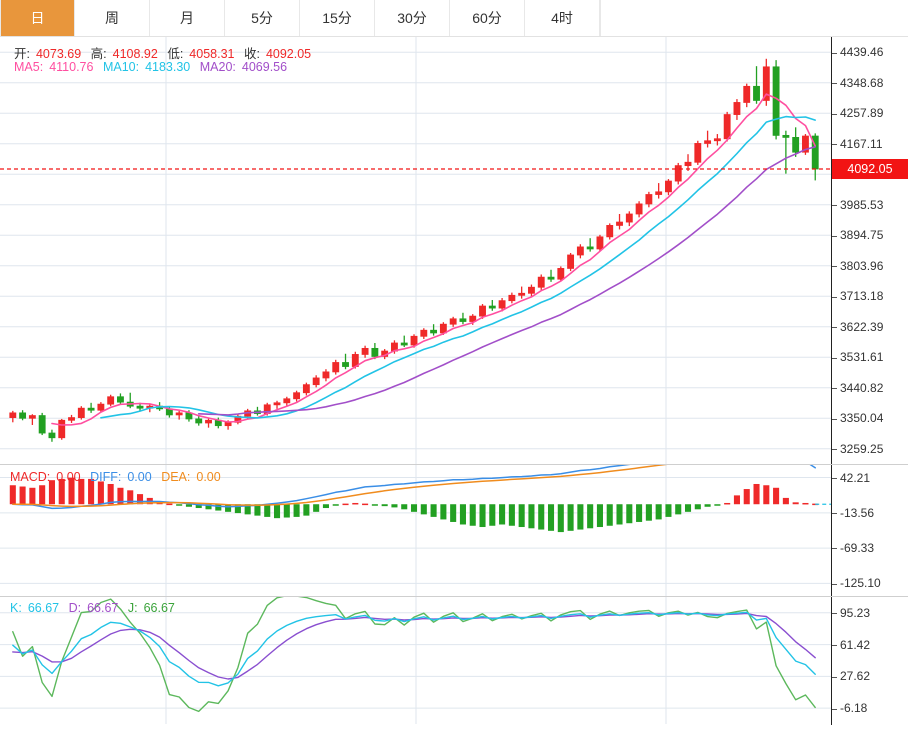 Image resolution: width=908 pixels, height=732 pixels. Describe the element at coordinates (870, 168) in the screenshot. I see `current-price-badge: 4092.05` at that location.